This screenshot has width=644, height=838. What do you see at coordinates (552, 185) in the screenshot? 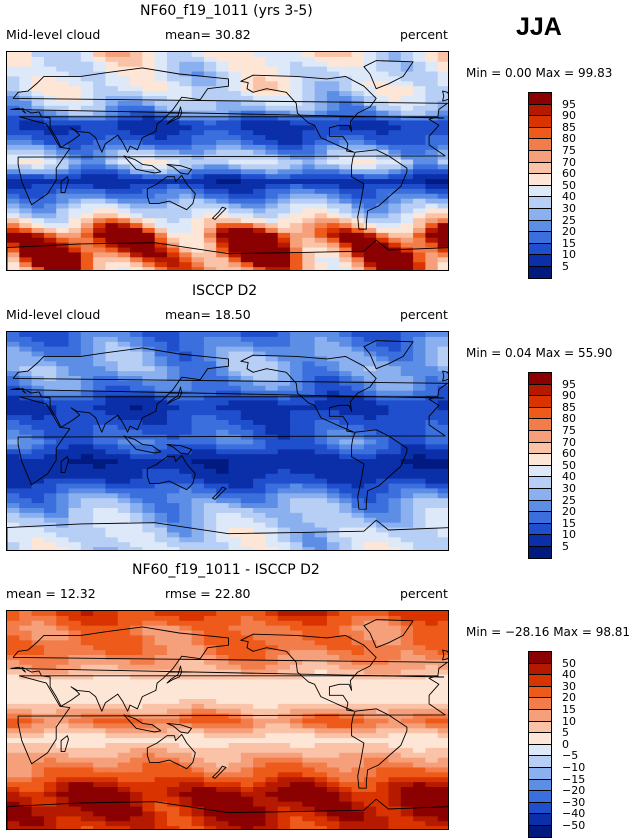
I see `panel-1-colorbar: 95 90 85 80 75 70 60 50 40 30 25 20 15 10 5` at bounding box center [552, 185].